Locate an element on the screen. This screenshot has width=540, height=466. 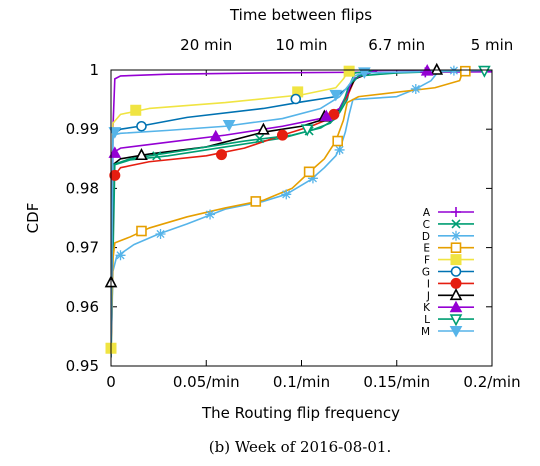
figure-caption: (b) Week of 2016-08-01. is located at coordinates (300, 447).